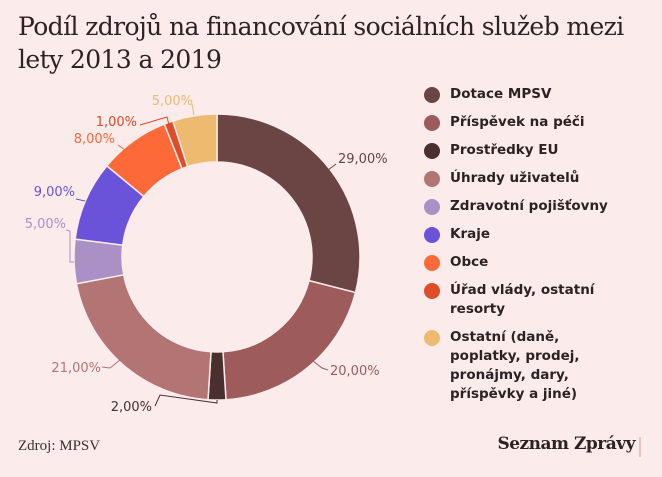 Image resolution: width=662 pixels, height=477 pixels. I want to click on legend-label: Úhrady uživatelů, so click(515, 178).